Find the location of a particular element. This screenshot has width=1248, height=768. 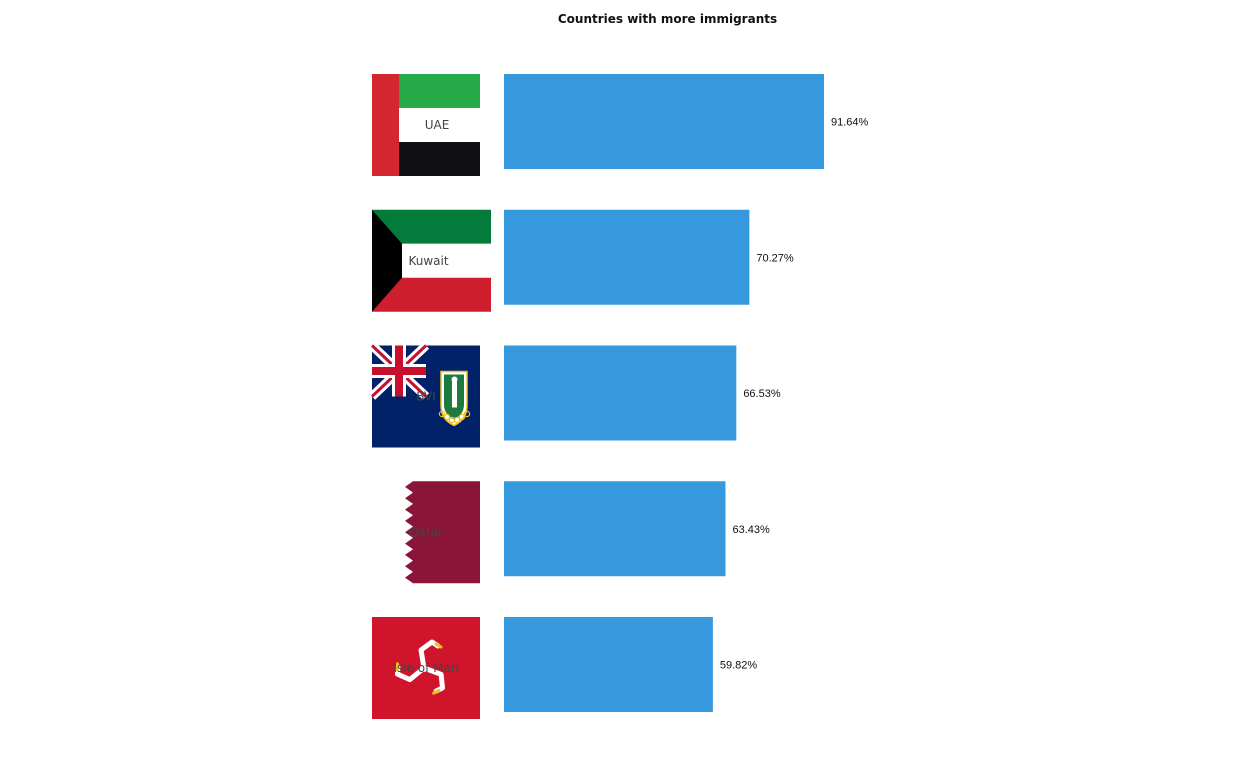

isle-of-man-flag is located at coordinates (426, 668).